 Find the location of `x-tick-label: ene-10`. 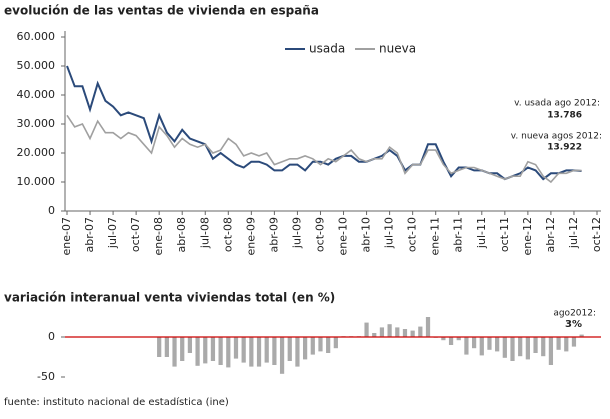

x-tick-label: ene-10 is located at coordinates (343, 236).